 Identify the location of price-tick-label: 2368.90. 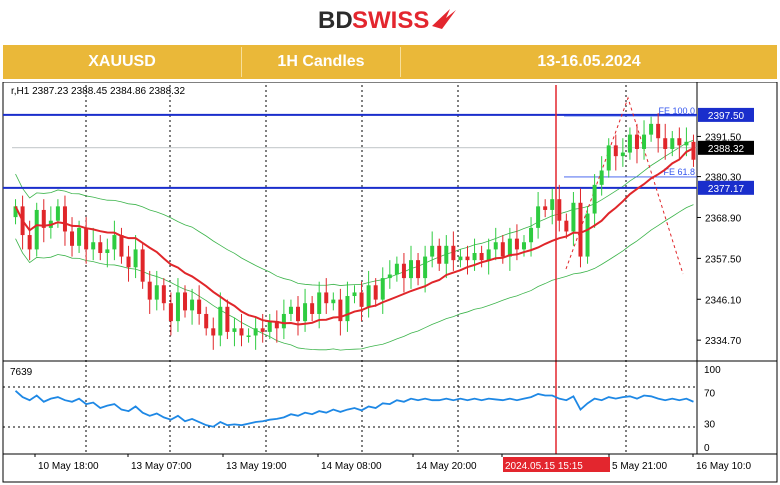
(723, 218).